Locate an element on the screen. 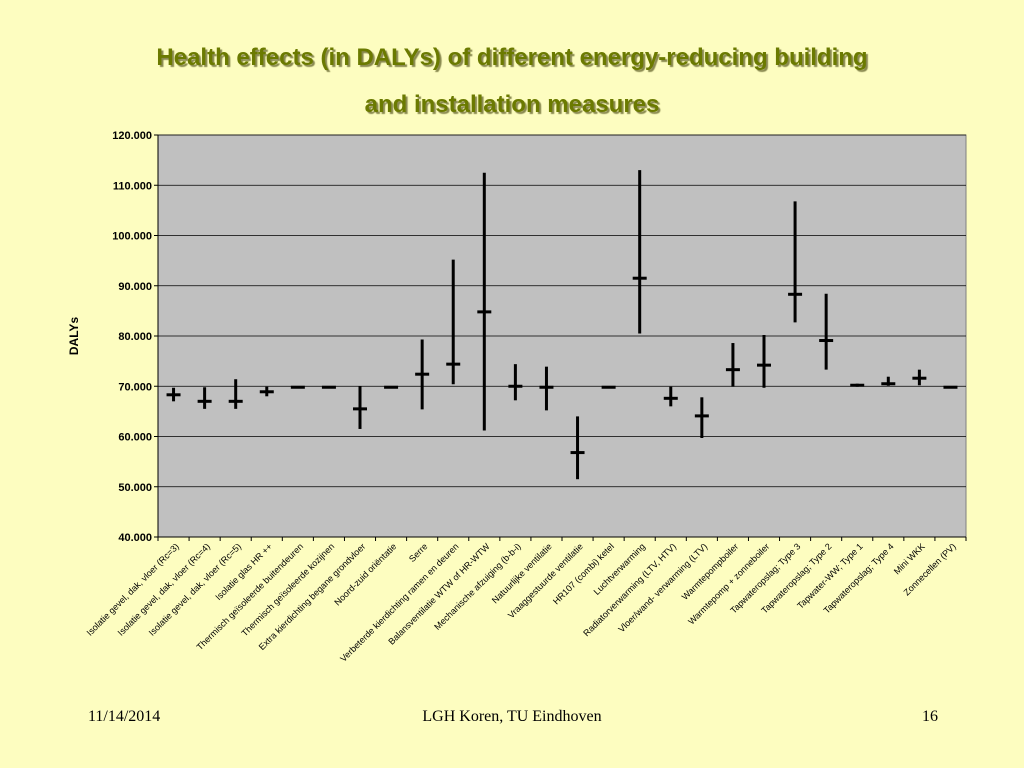 Image resolution: width=1024 pixels, height=768 pixels. footer-date: 11/14/2014 is located at coordinates (124, 716).